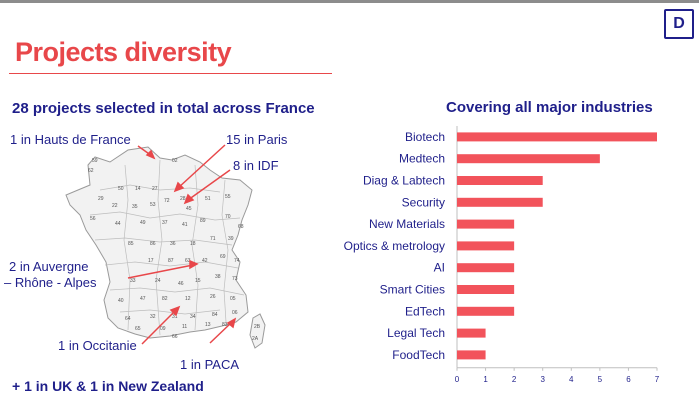 This screenshot has width=699, height=407. I want to click on svg-text: 09, so click(163, 329).